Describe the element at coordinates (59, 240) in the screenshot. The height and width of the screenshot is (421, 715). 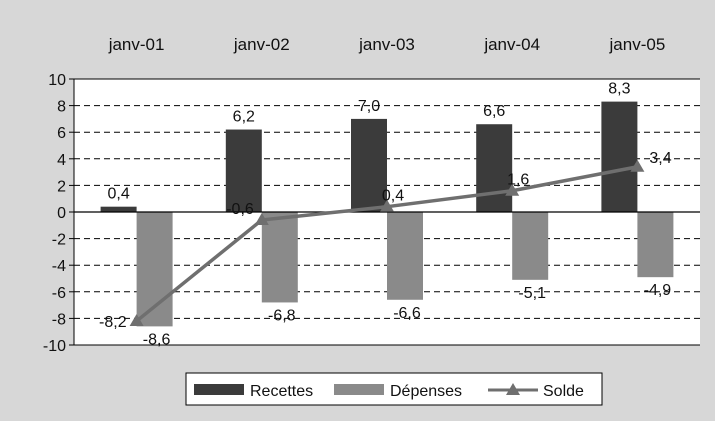
I see `y-tick-label: -2` at that location.